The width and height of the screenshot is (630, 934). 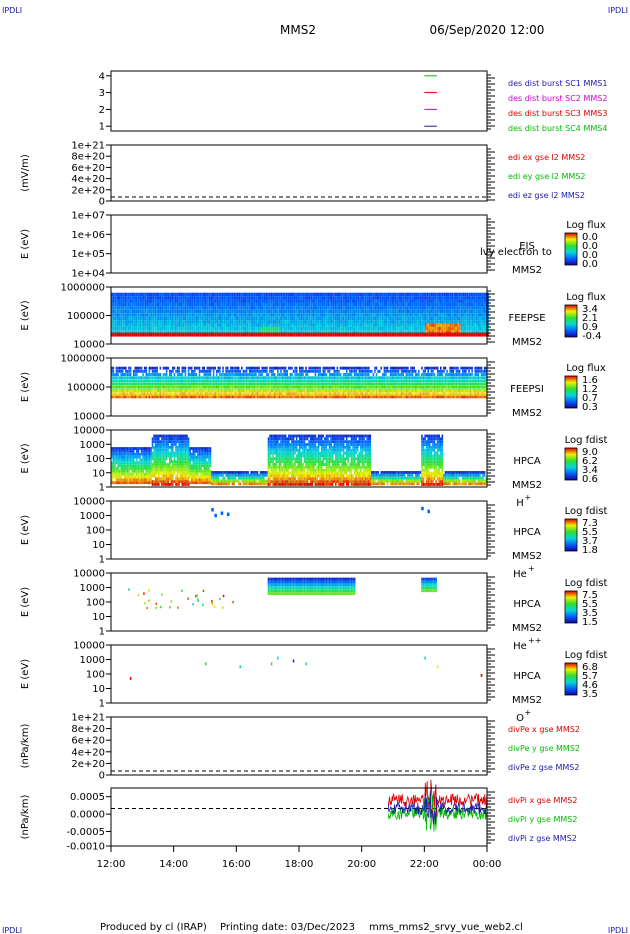 I want to click on time-tick-label: 12:00, so click(x=111, y=864).